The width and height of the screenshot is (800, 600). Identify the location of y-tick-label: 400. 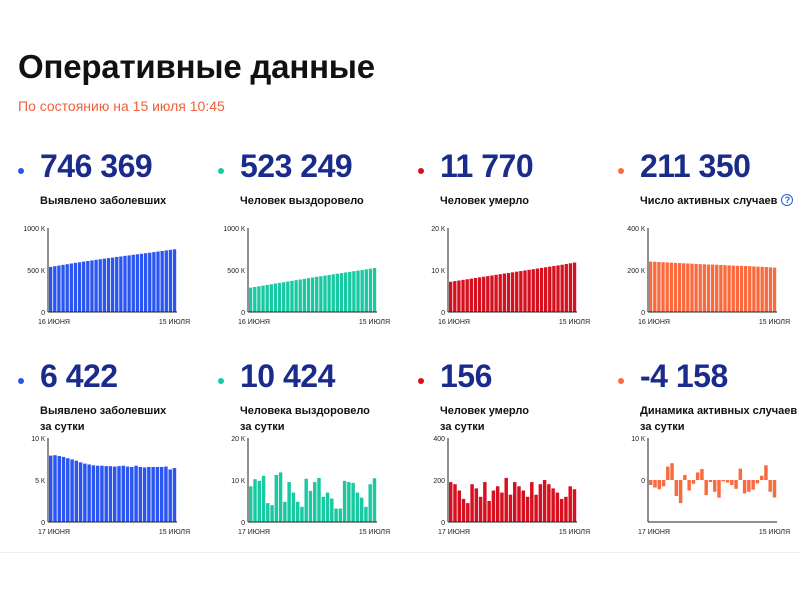
(439, 439).